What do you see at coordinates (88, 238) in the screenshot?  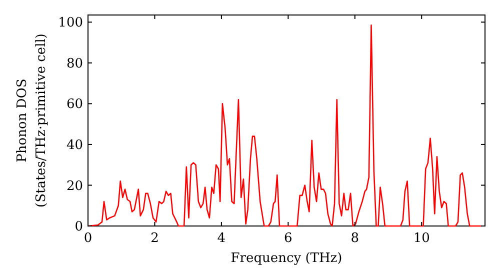 I see `x-tick-label: 0` at bounding box center [88, 238].